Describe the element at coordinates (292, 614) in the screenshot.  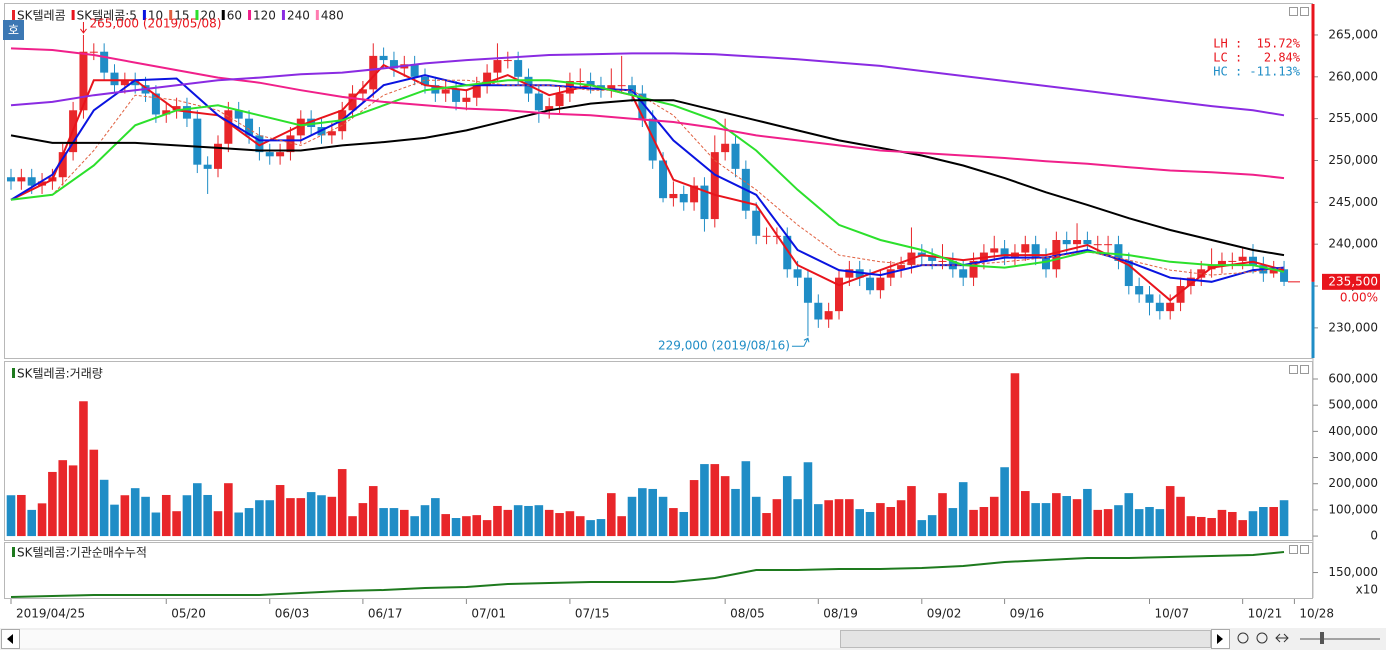
I see `x-tick-label: 06/03` at that location.